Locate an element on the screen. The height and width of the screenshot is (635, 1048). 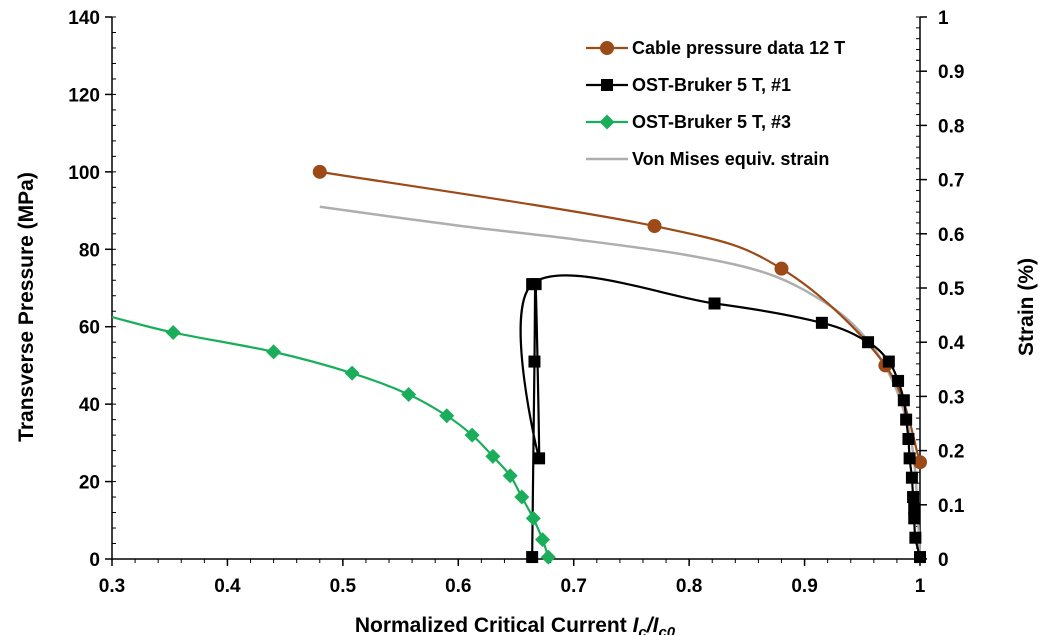
y-axis-title: Transverse Pressure (MPa) is located at coordinates (26, 307).